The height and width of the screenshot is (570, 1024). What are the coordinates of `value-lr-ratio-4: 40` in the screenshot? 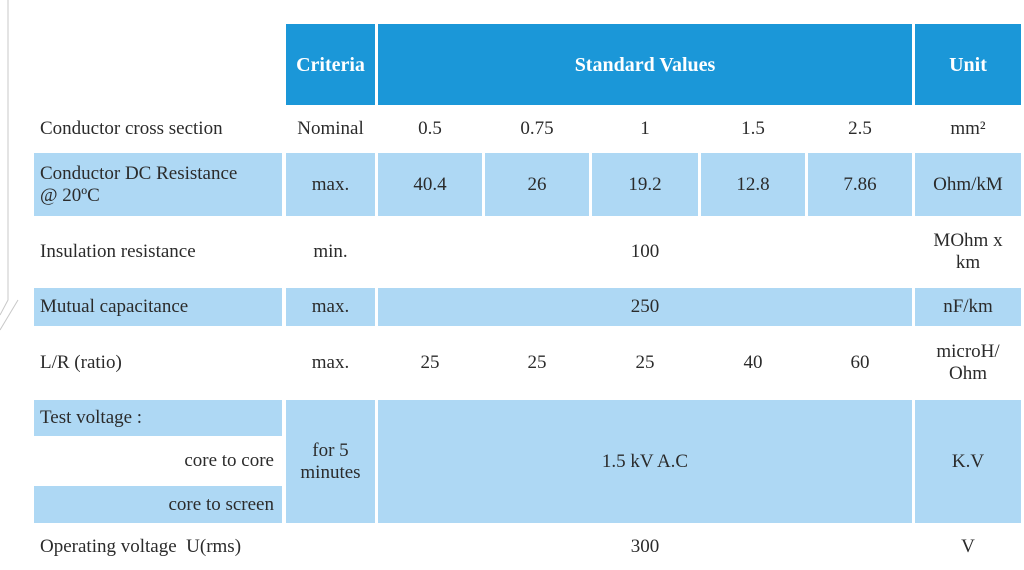 It's located at (753, 362).